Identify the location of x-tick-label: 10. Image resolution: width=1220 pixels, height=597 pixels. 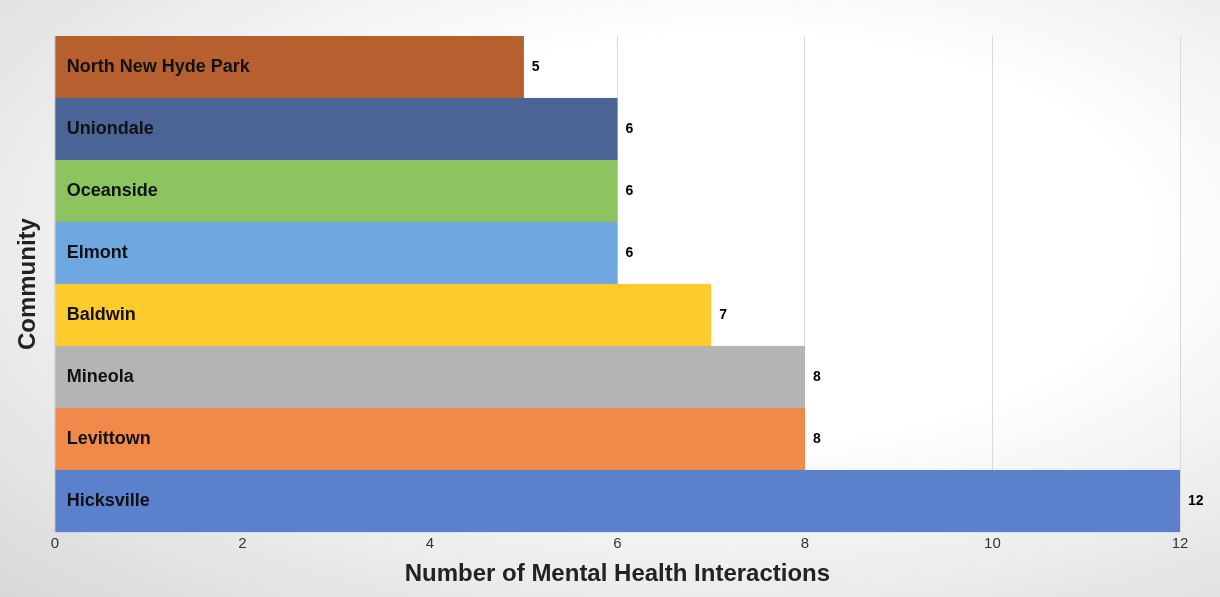
(992, 543).